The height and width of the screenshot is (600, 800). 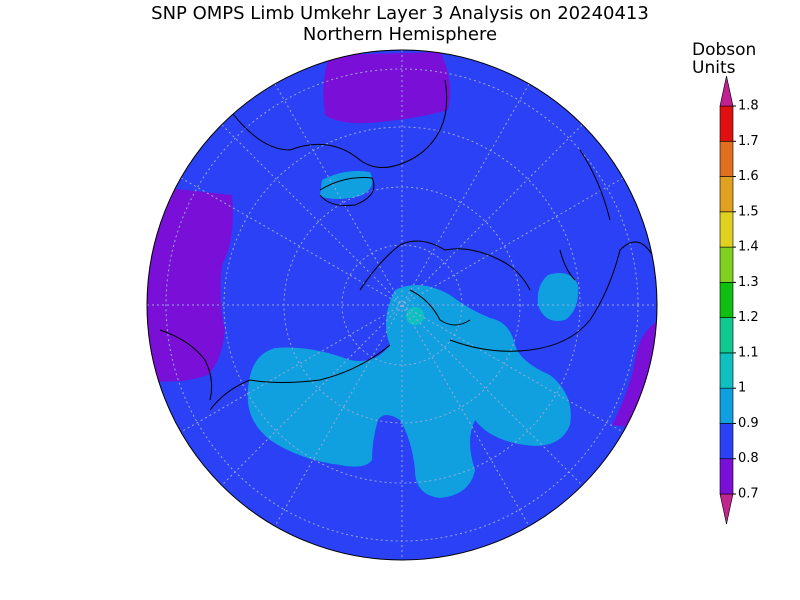 I want to click on colorbar-label: Dobson, so click(x=724, y=50).